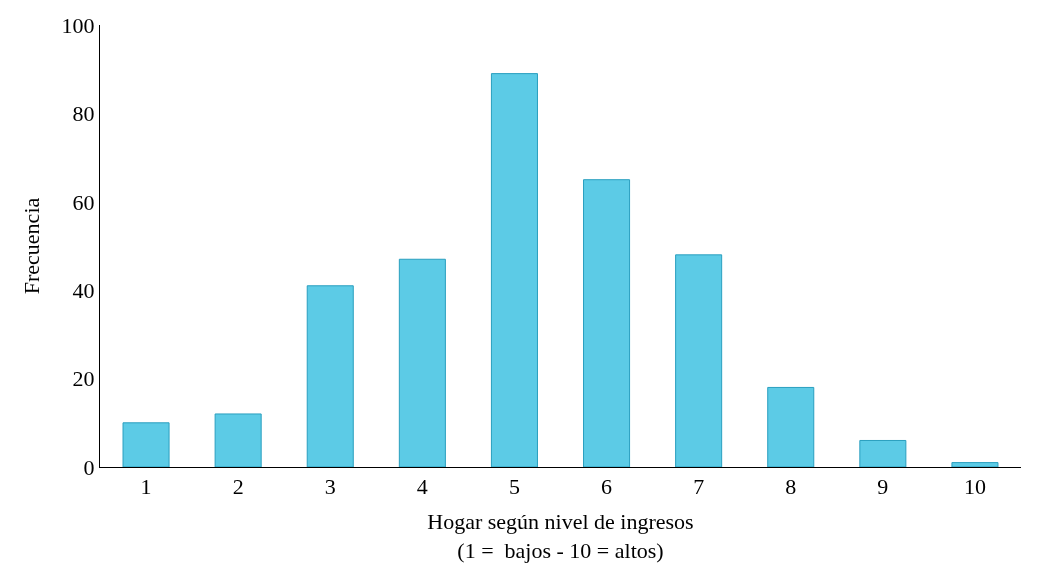  I want to click on x-axis-title: Hogar según nivel de ingresos (1 = bajos - 10 = altos), so click(560, 536).